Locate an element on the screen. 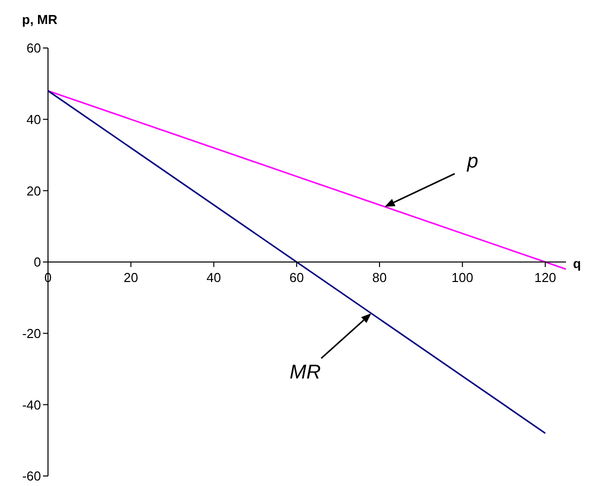 The width and height of the screenshot is (590, 486). x-tick-label: 100 is located at coordinates (463, 277).